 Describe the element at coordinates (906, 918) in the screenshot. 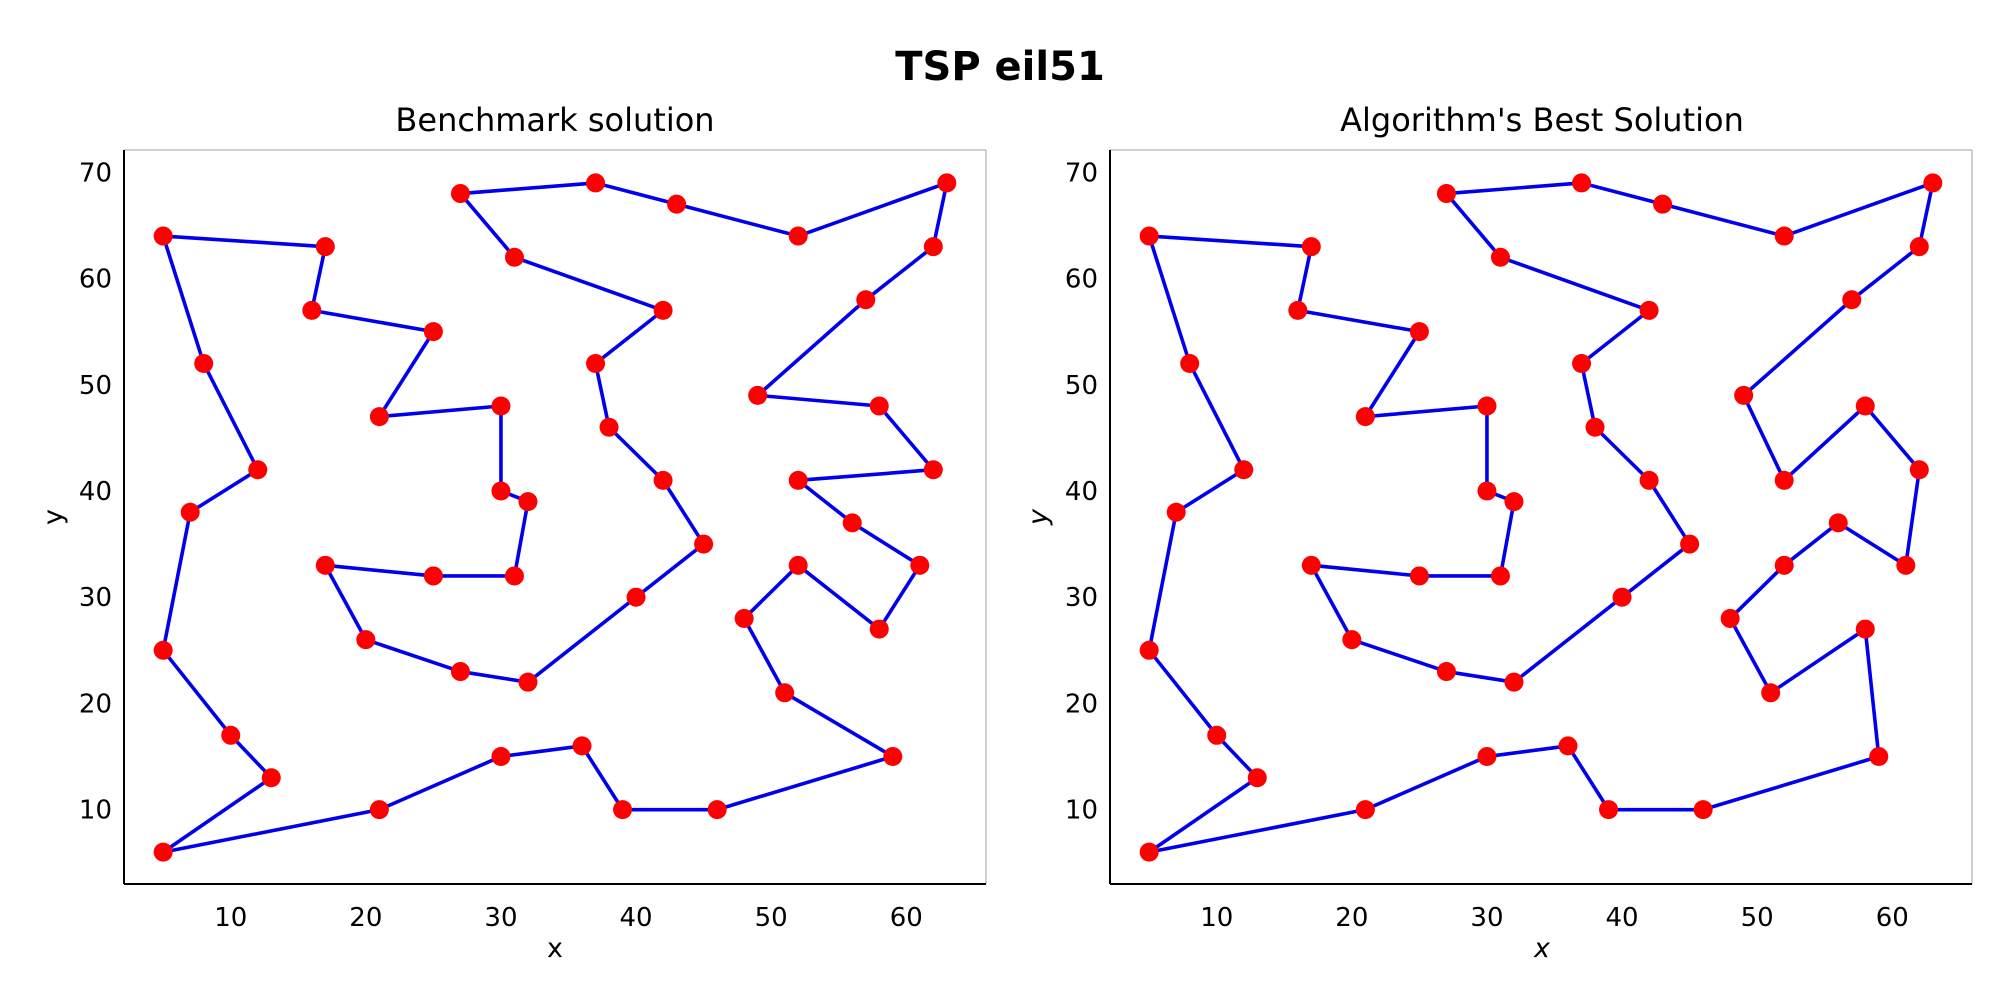

I see `benchmark-x-tick-label: 60` at that location.